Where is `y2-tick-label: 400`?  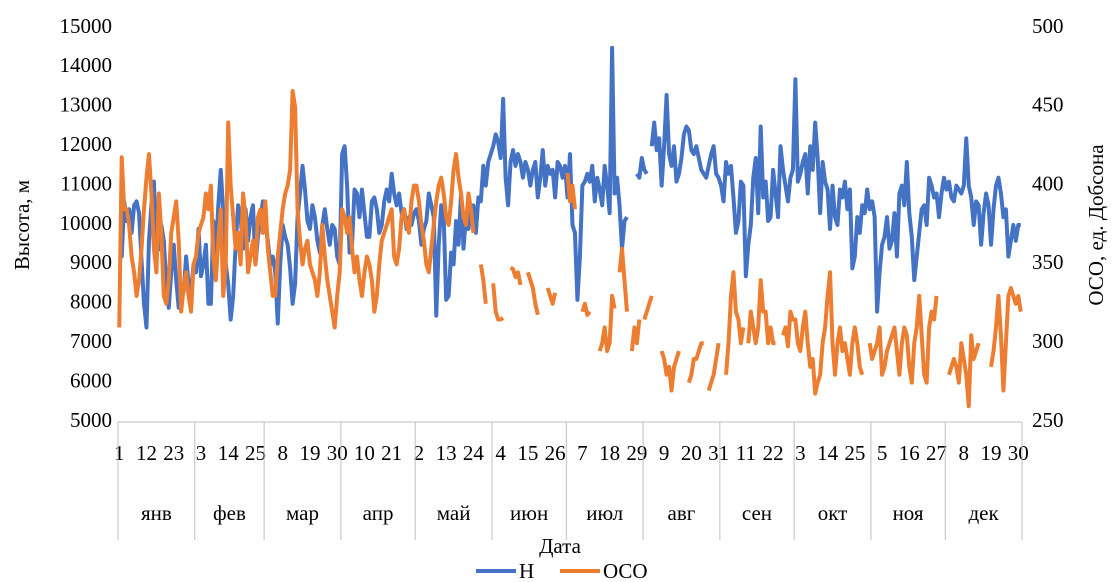
y2-tick-label: 400 is located at coordinates (1048, 183).